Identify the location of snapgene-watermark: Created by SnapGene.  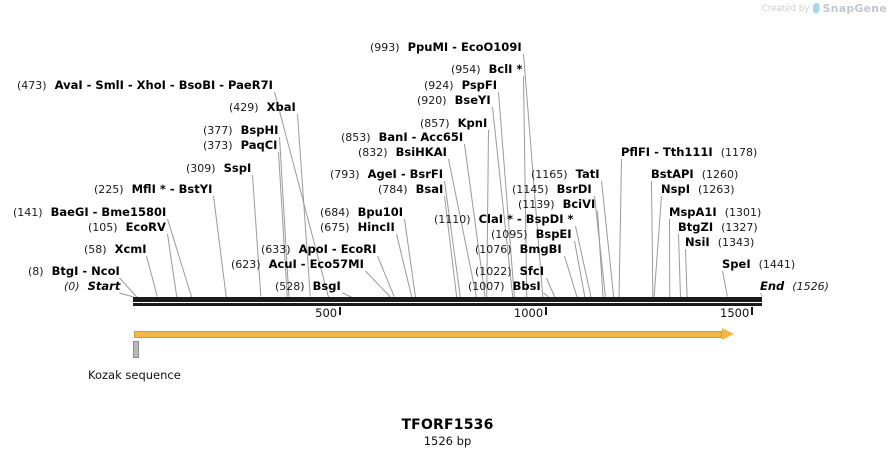
(824, 8).